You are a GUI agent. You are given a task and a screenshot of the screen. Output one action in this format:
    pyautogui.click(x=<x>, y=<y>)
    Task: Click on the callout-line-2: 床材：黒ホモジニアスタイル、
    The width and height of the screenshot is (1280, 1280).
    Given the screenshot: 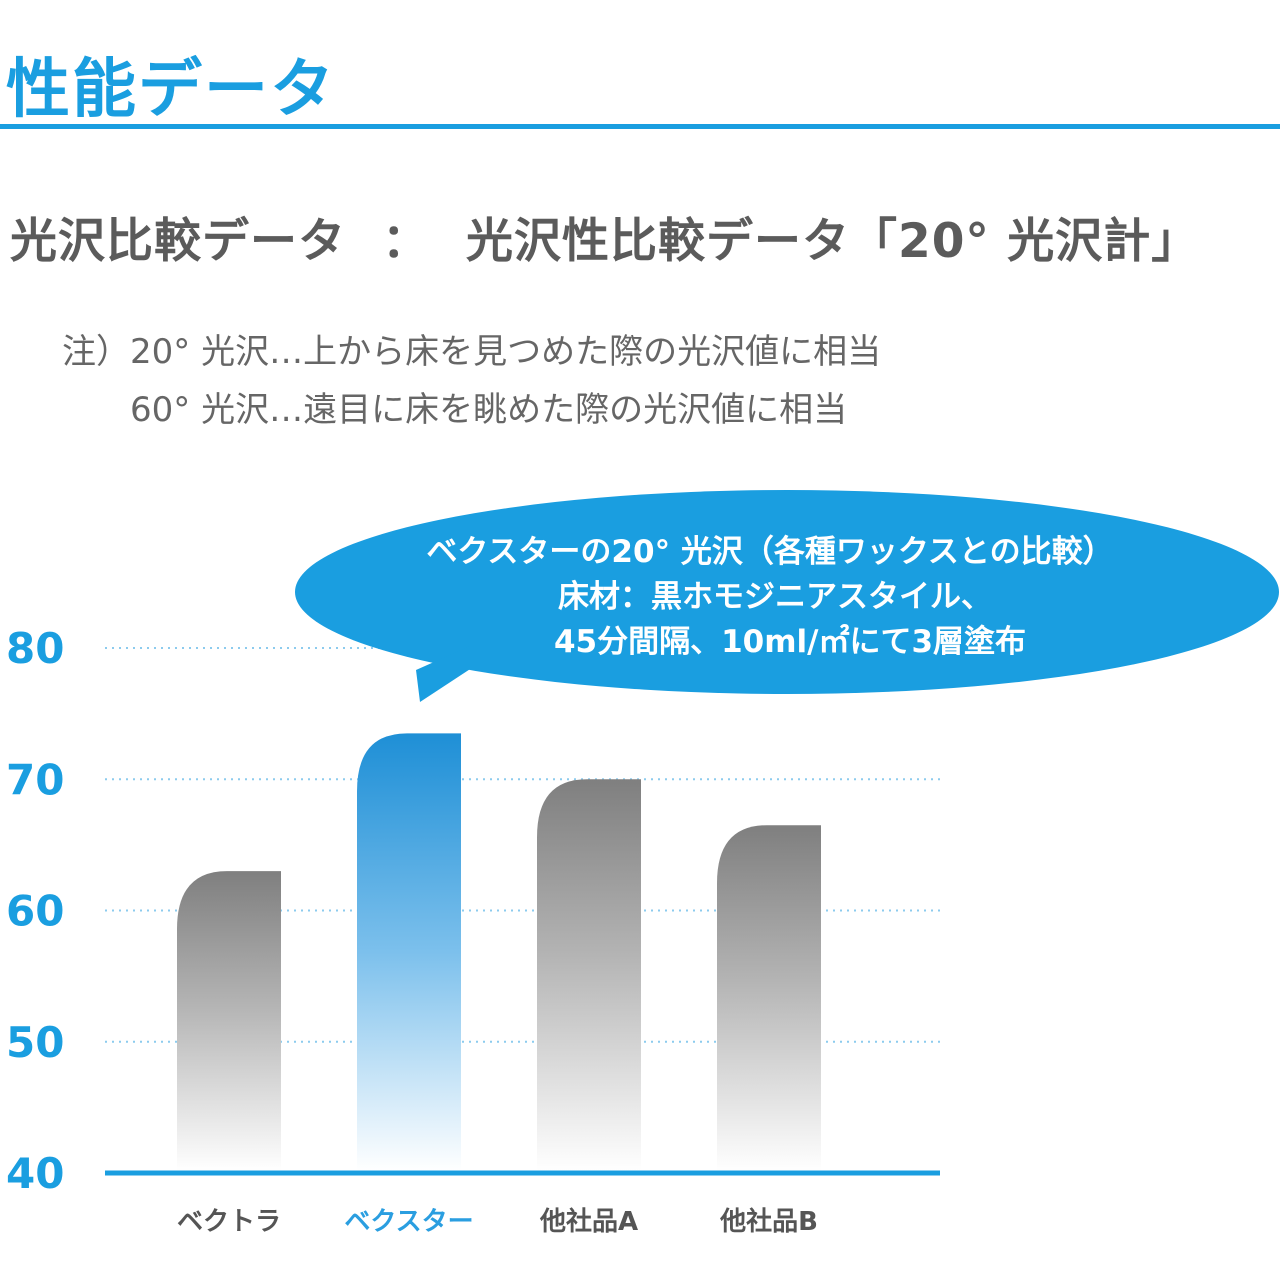 What is the action you would take?
    pyautogui.click(x=775, y=597)
    